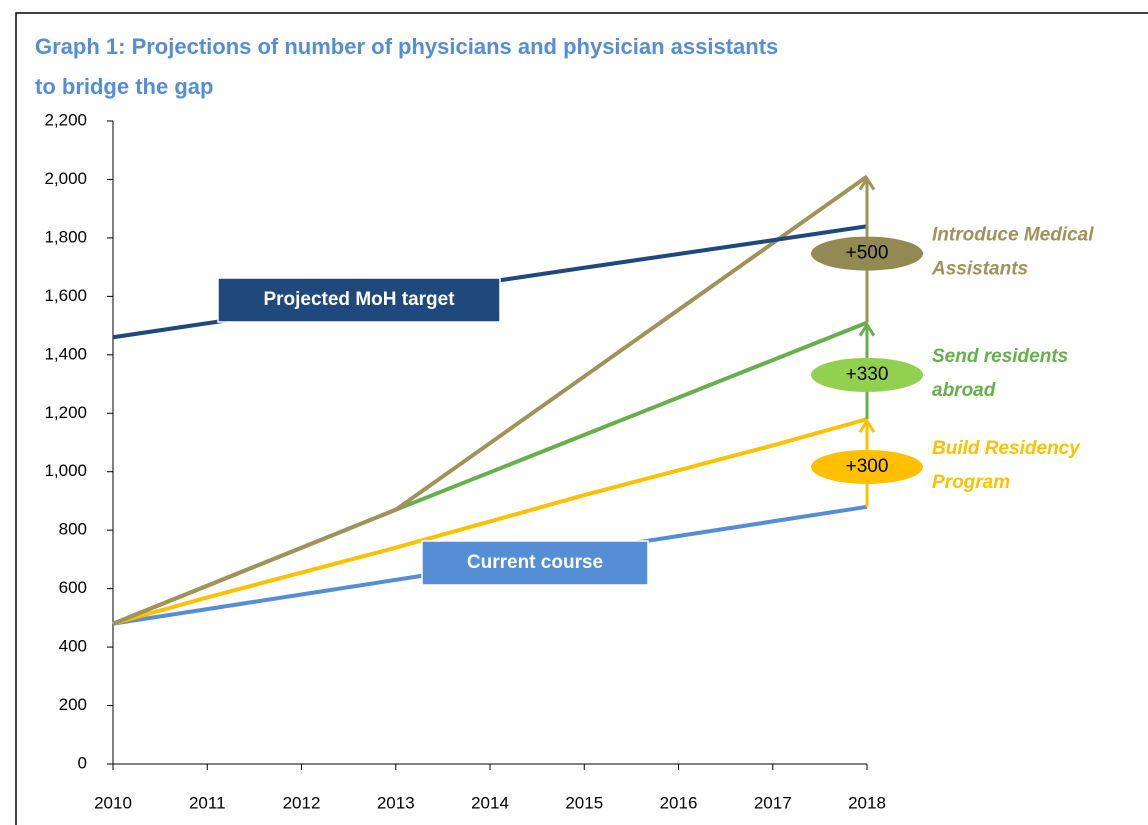  What do you see at coordinates (1013, 235) in the screenshot?
I see `annotation-label: Introduce Medical` at bounding box center [1013, 235].